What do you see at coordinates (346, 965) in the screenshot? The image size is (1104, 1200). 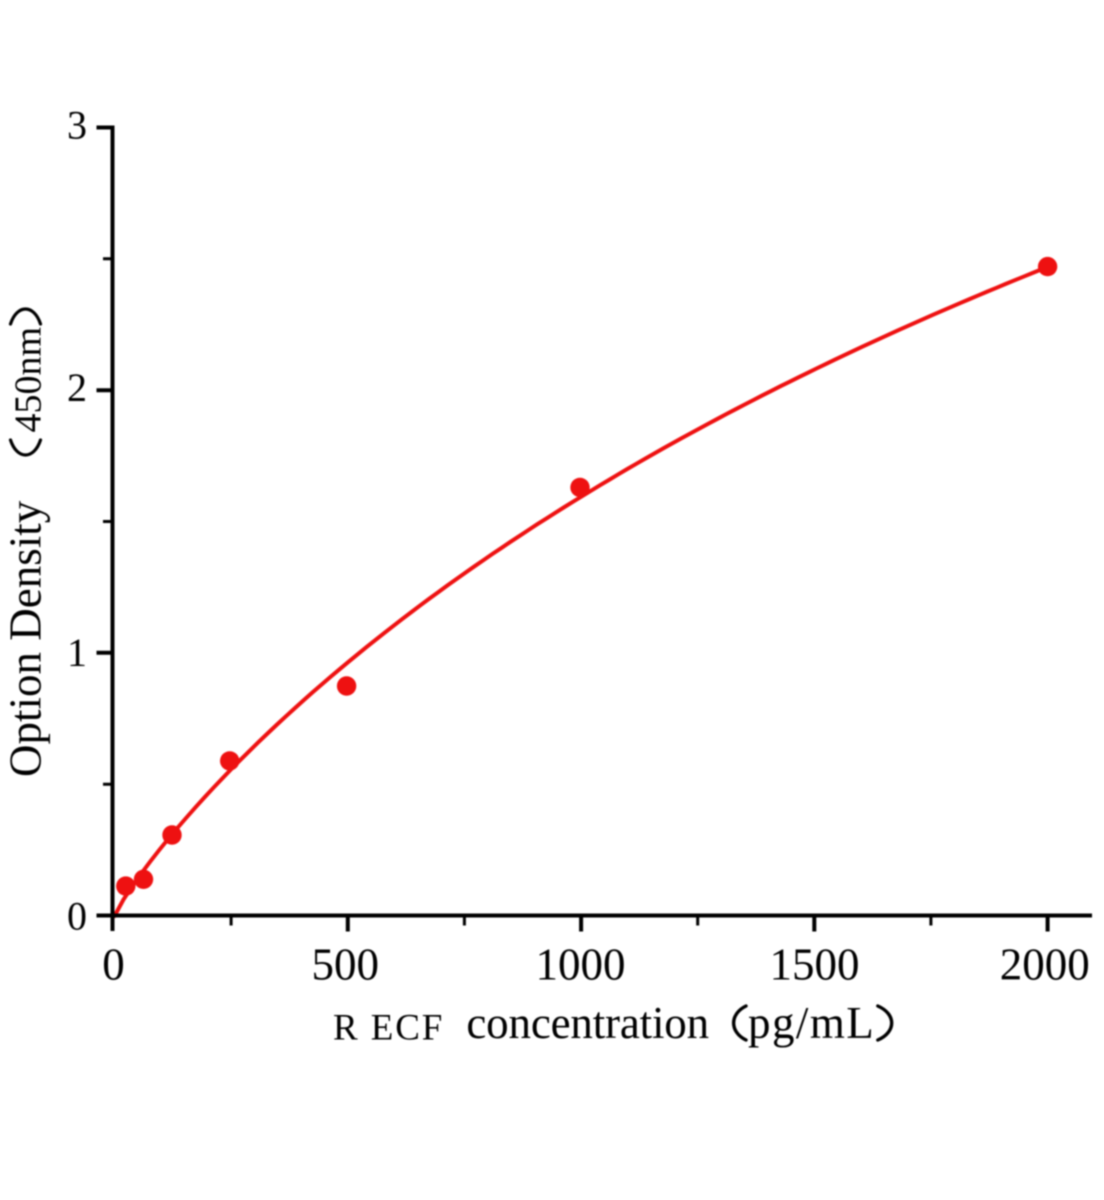 I see `svg-text: 500` at bounding box center [346, 965].